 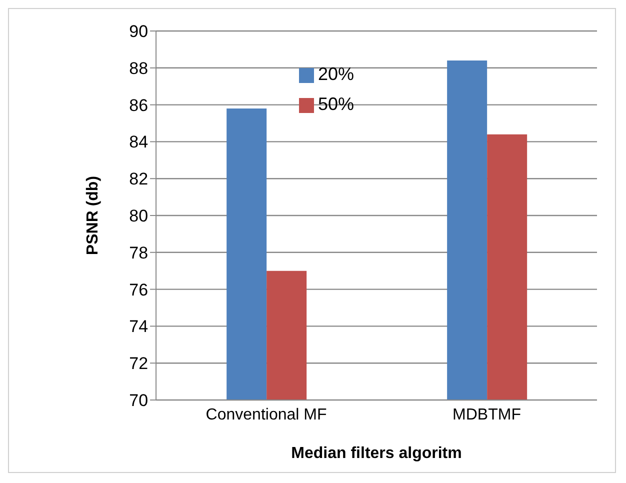 I want to click on y-tick-label: 78, so click(x=138, y=252).